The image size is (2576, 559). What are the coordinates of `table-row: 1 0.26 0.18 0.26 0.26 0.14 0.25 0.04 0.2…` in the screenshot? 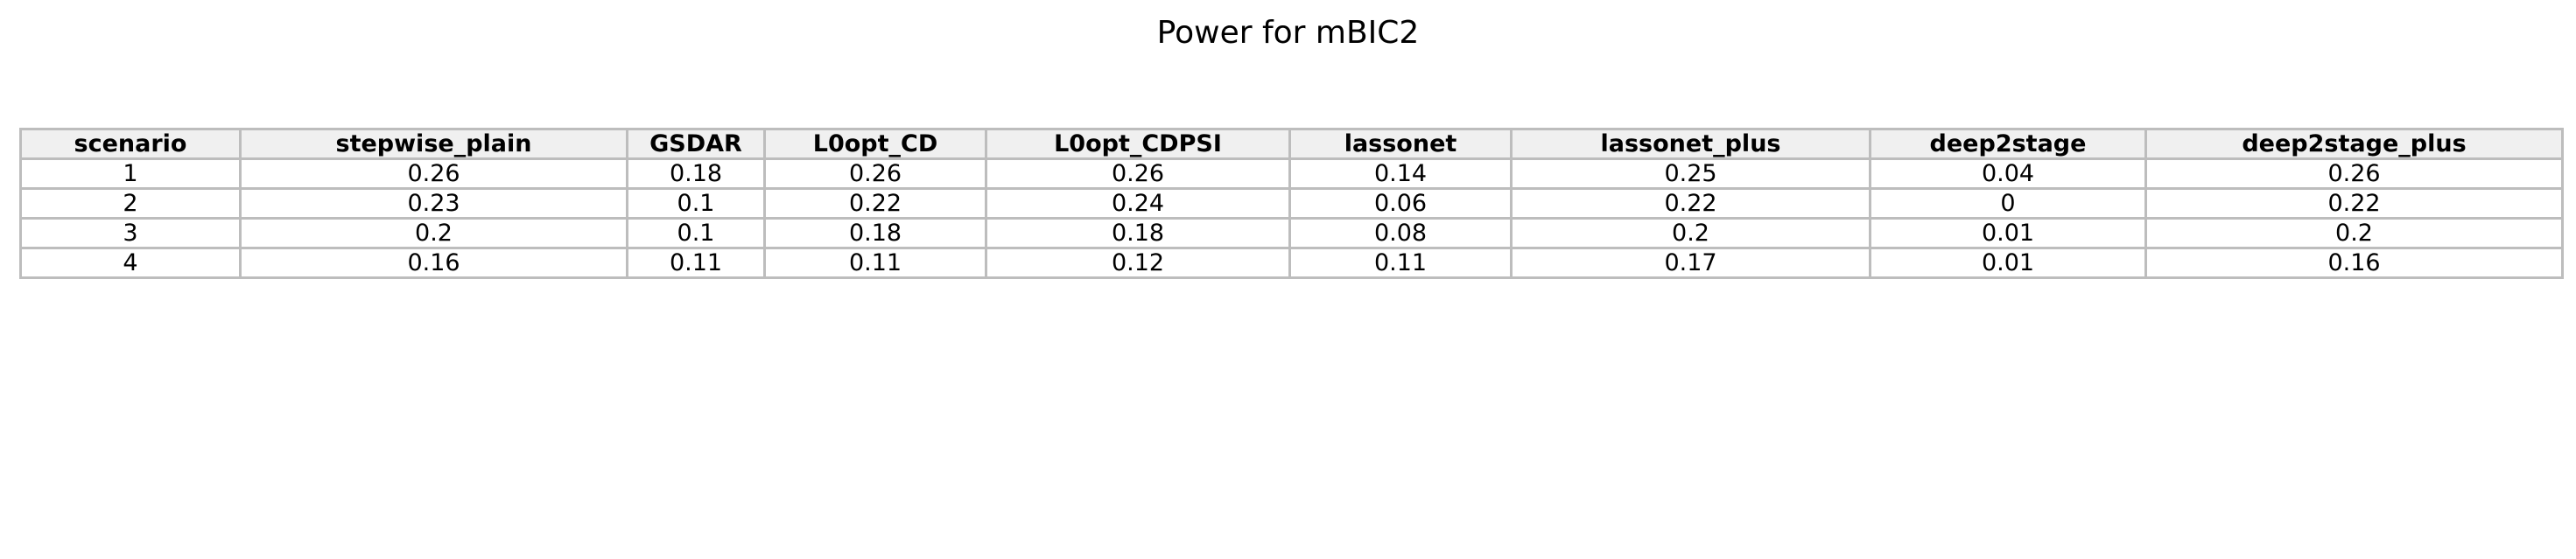 It's located at (1292, 173).